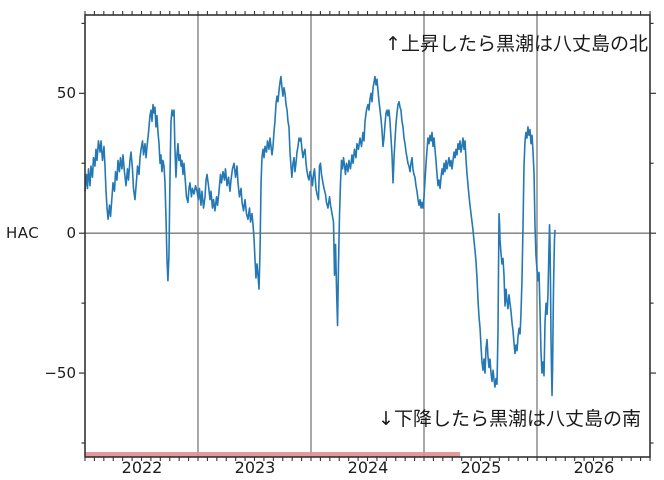 This screenshot has width=664, height=480. What do you see at coordinates (481, 467) in the screenshot?
I see `x-tick-label-2025: 2025` at bounding box center [481, 467].